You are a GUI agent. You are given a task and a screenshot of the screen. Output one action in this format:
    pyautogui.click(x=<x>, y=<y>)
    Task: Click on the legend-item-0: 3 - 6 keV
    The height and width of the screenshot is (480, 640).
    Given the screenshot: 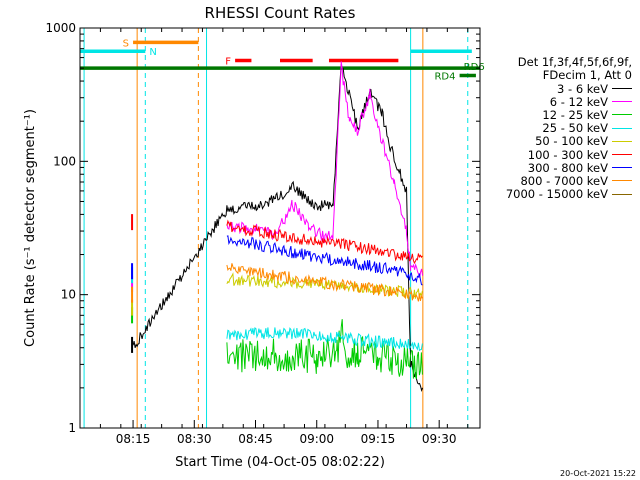 What is the action you would take?
    pyautogui.click(x=594, y=88)
    